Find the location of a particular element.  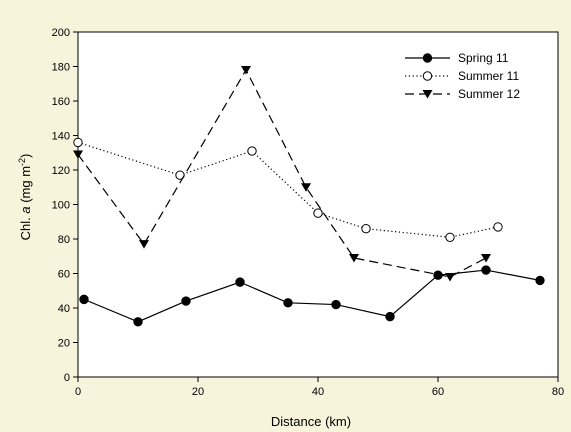

y-tick-label: 140 is located at coordinates (61, 137).